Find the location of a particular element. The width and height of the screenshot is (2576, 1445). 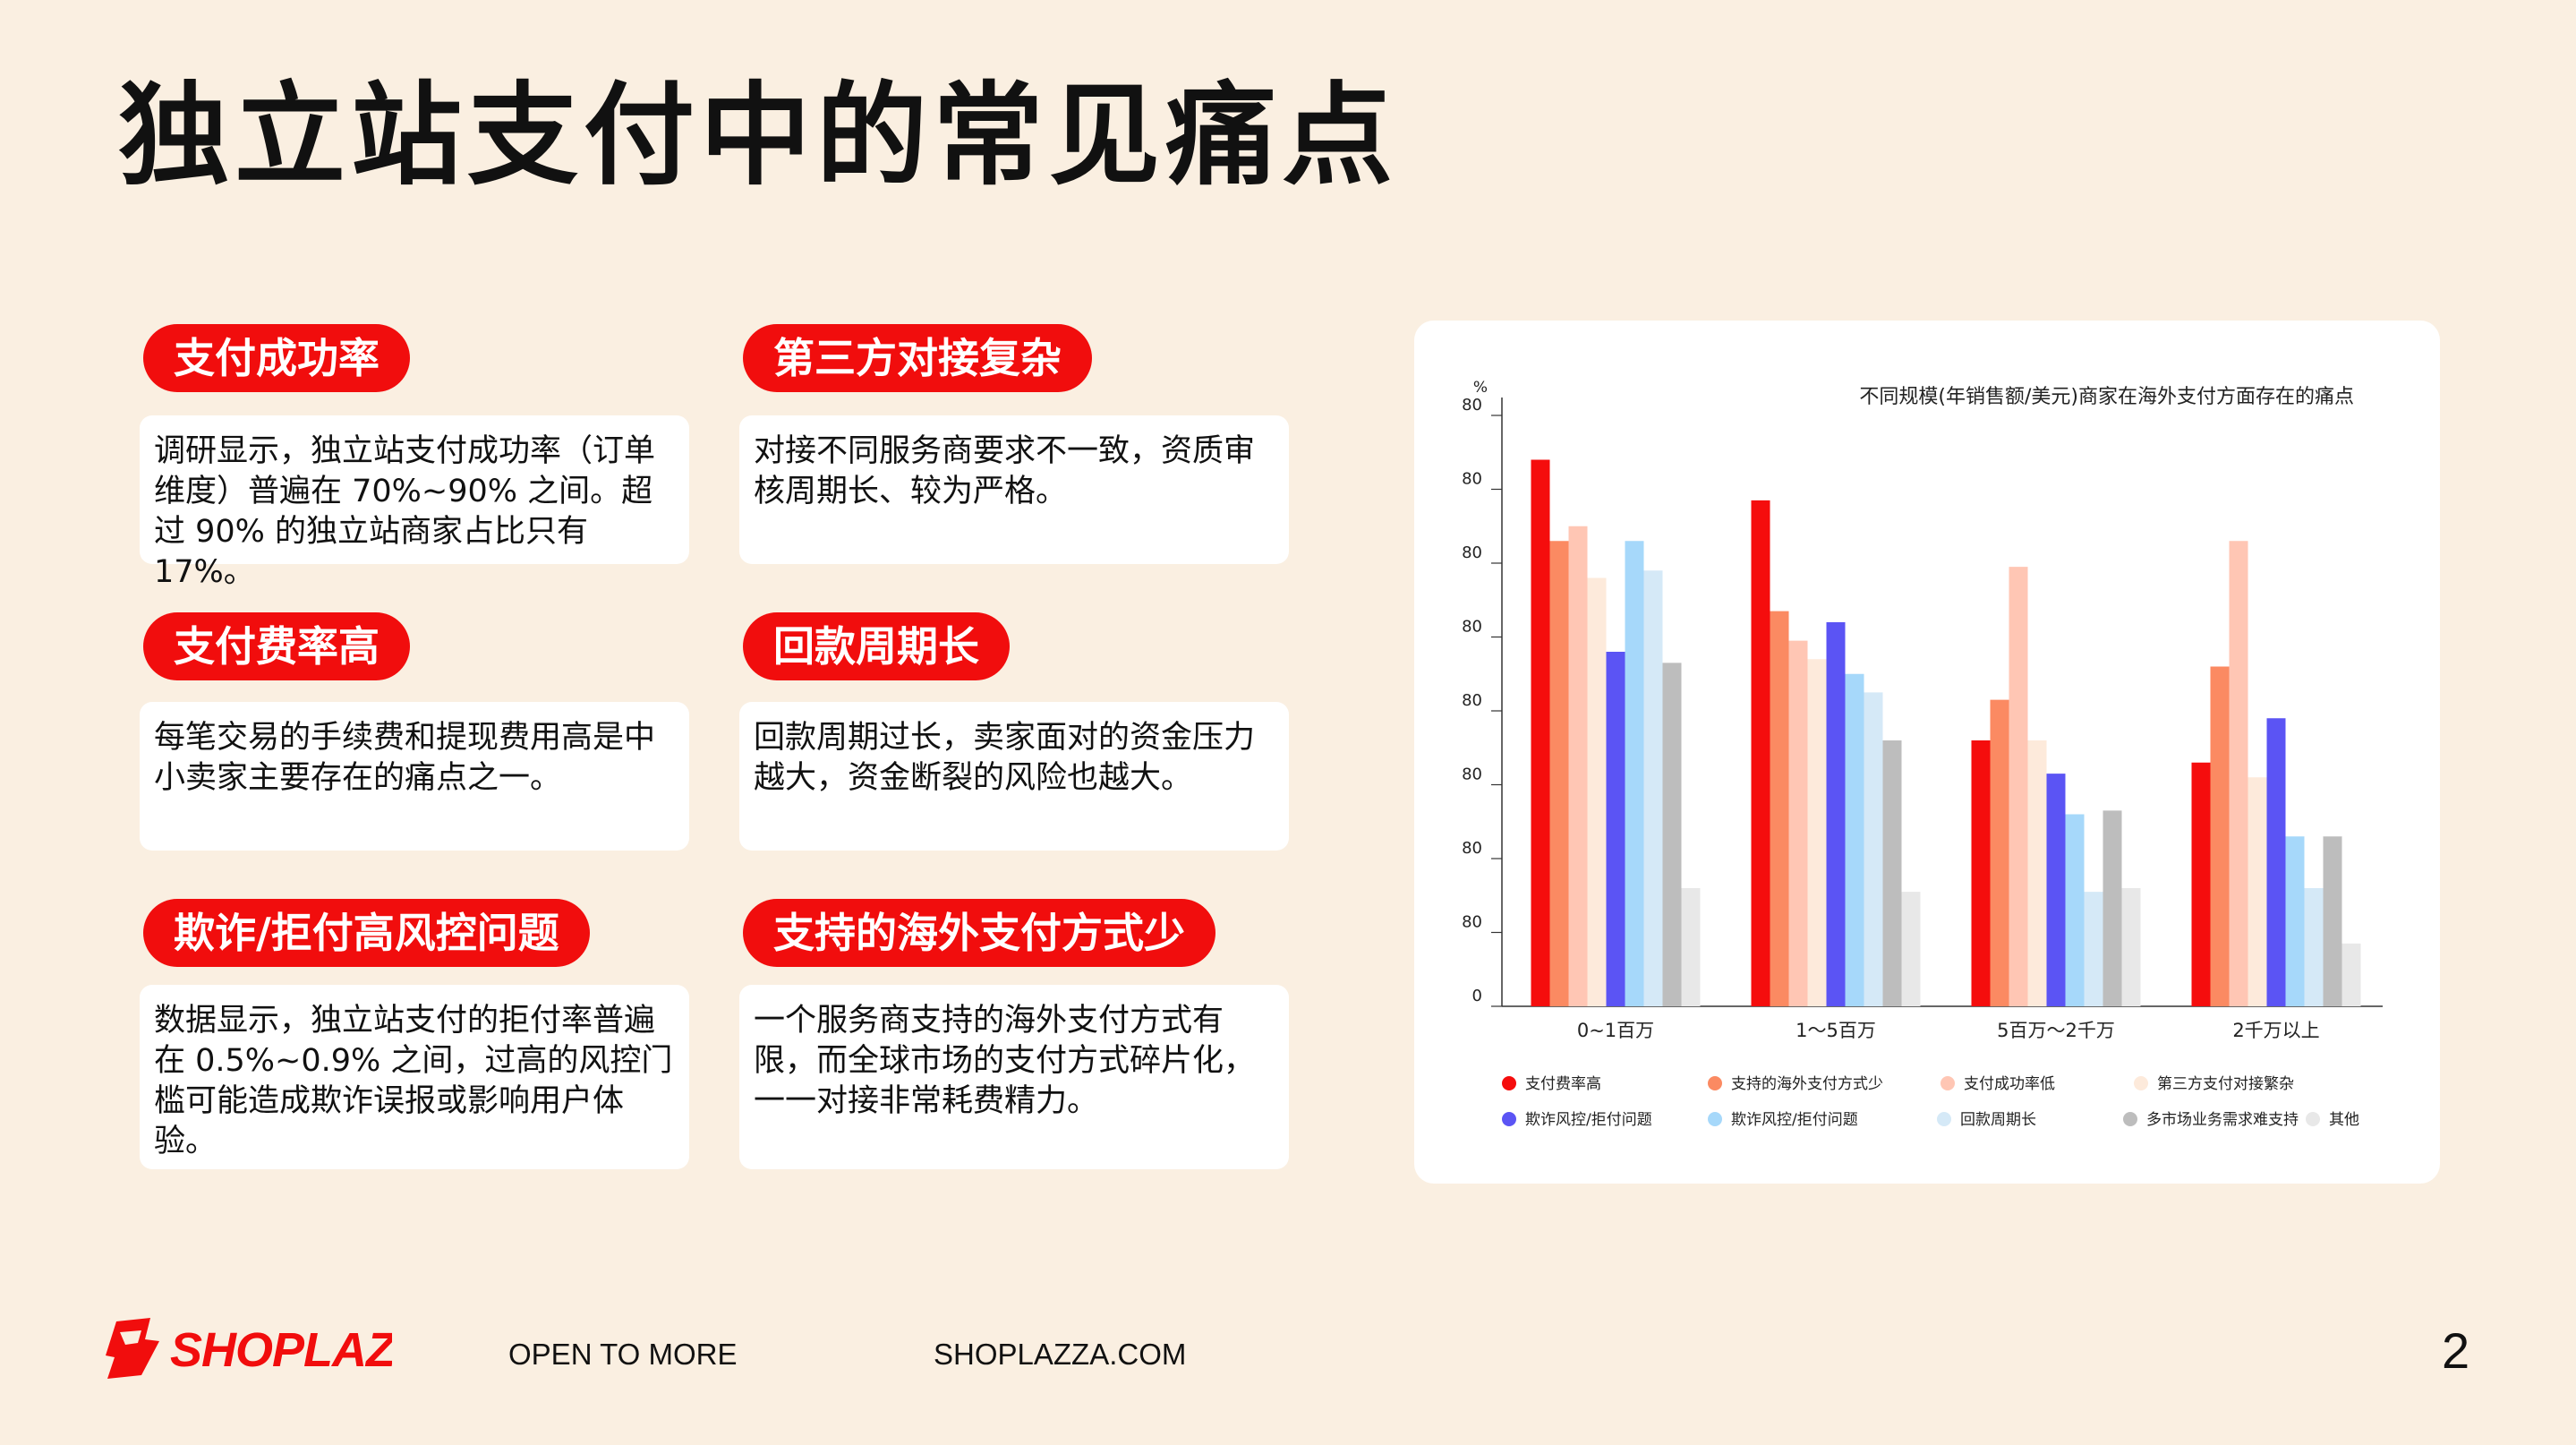

card-tag-success-rate: 支付成功率 is located at coordinates (276, 358).